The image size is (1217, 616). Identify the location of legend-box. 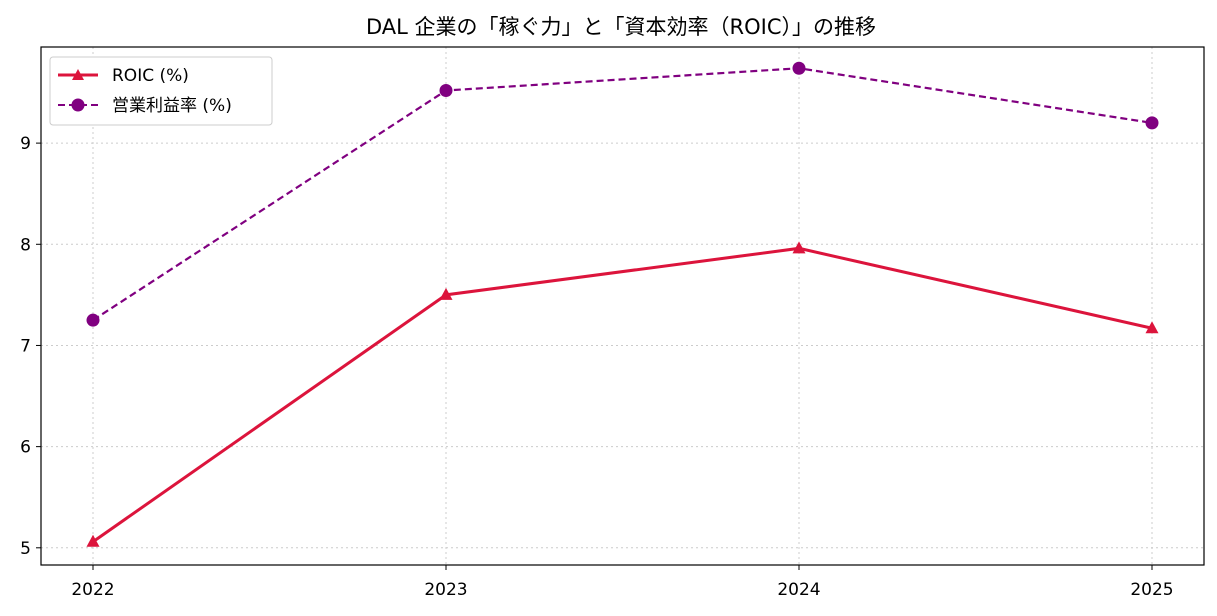
(161, 91).